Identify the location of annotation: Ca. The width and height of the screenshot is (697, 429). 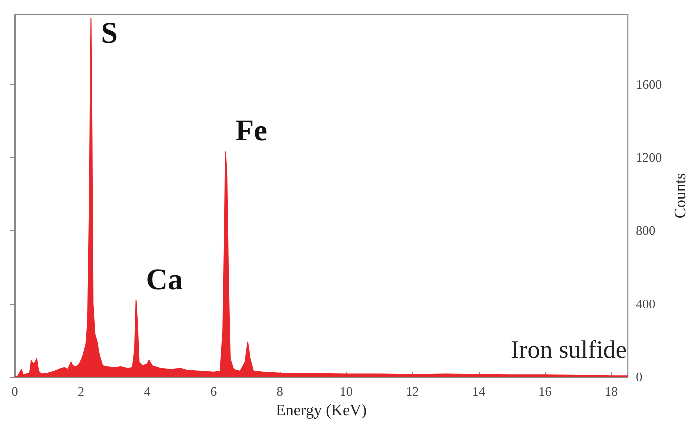
(164, 279).